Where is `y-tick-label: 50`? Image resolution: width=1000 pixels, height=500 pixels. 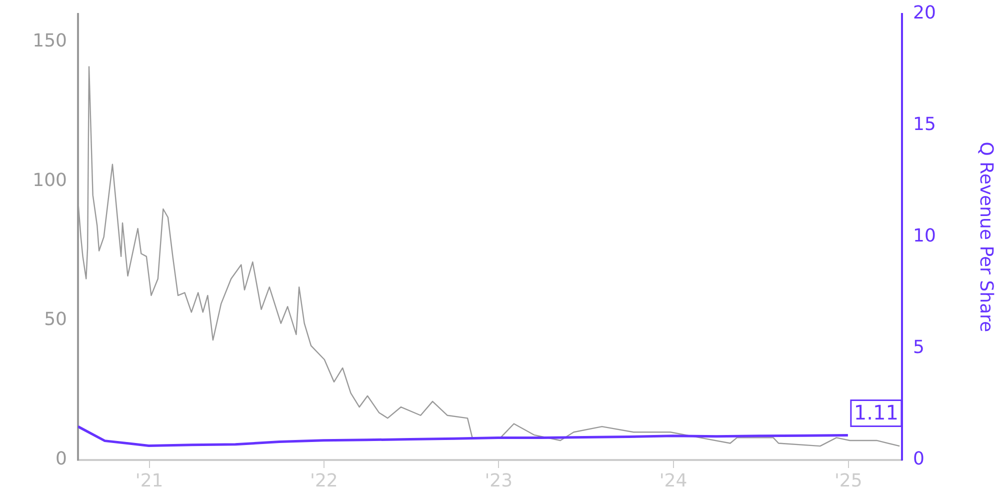 y-tick-label: 50 is located at coordinates (55, 319).